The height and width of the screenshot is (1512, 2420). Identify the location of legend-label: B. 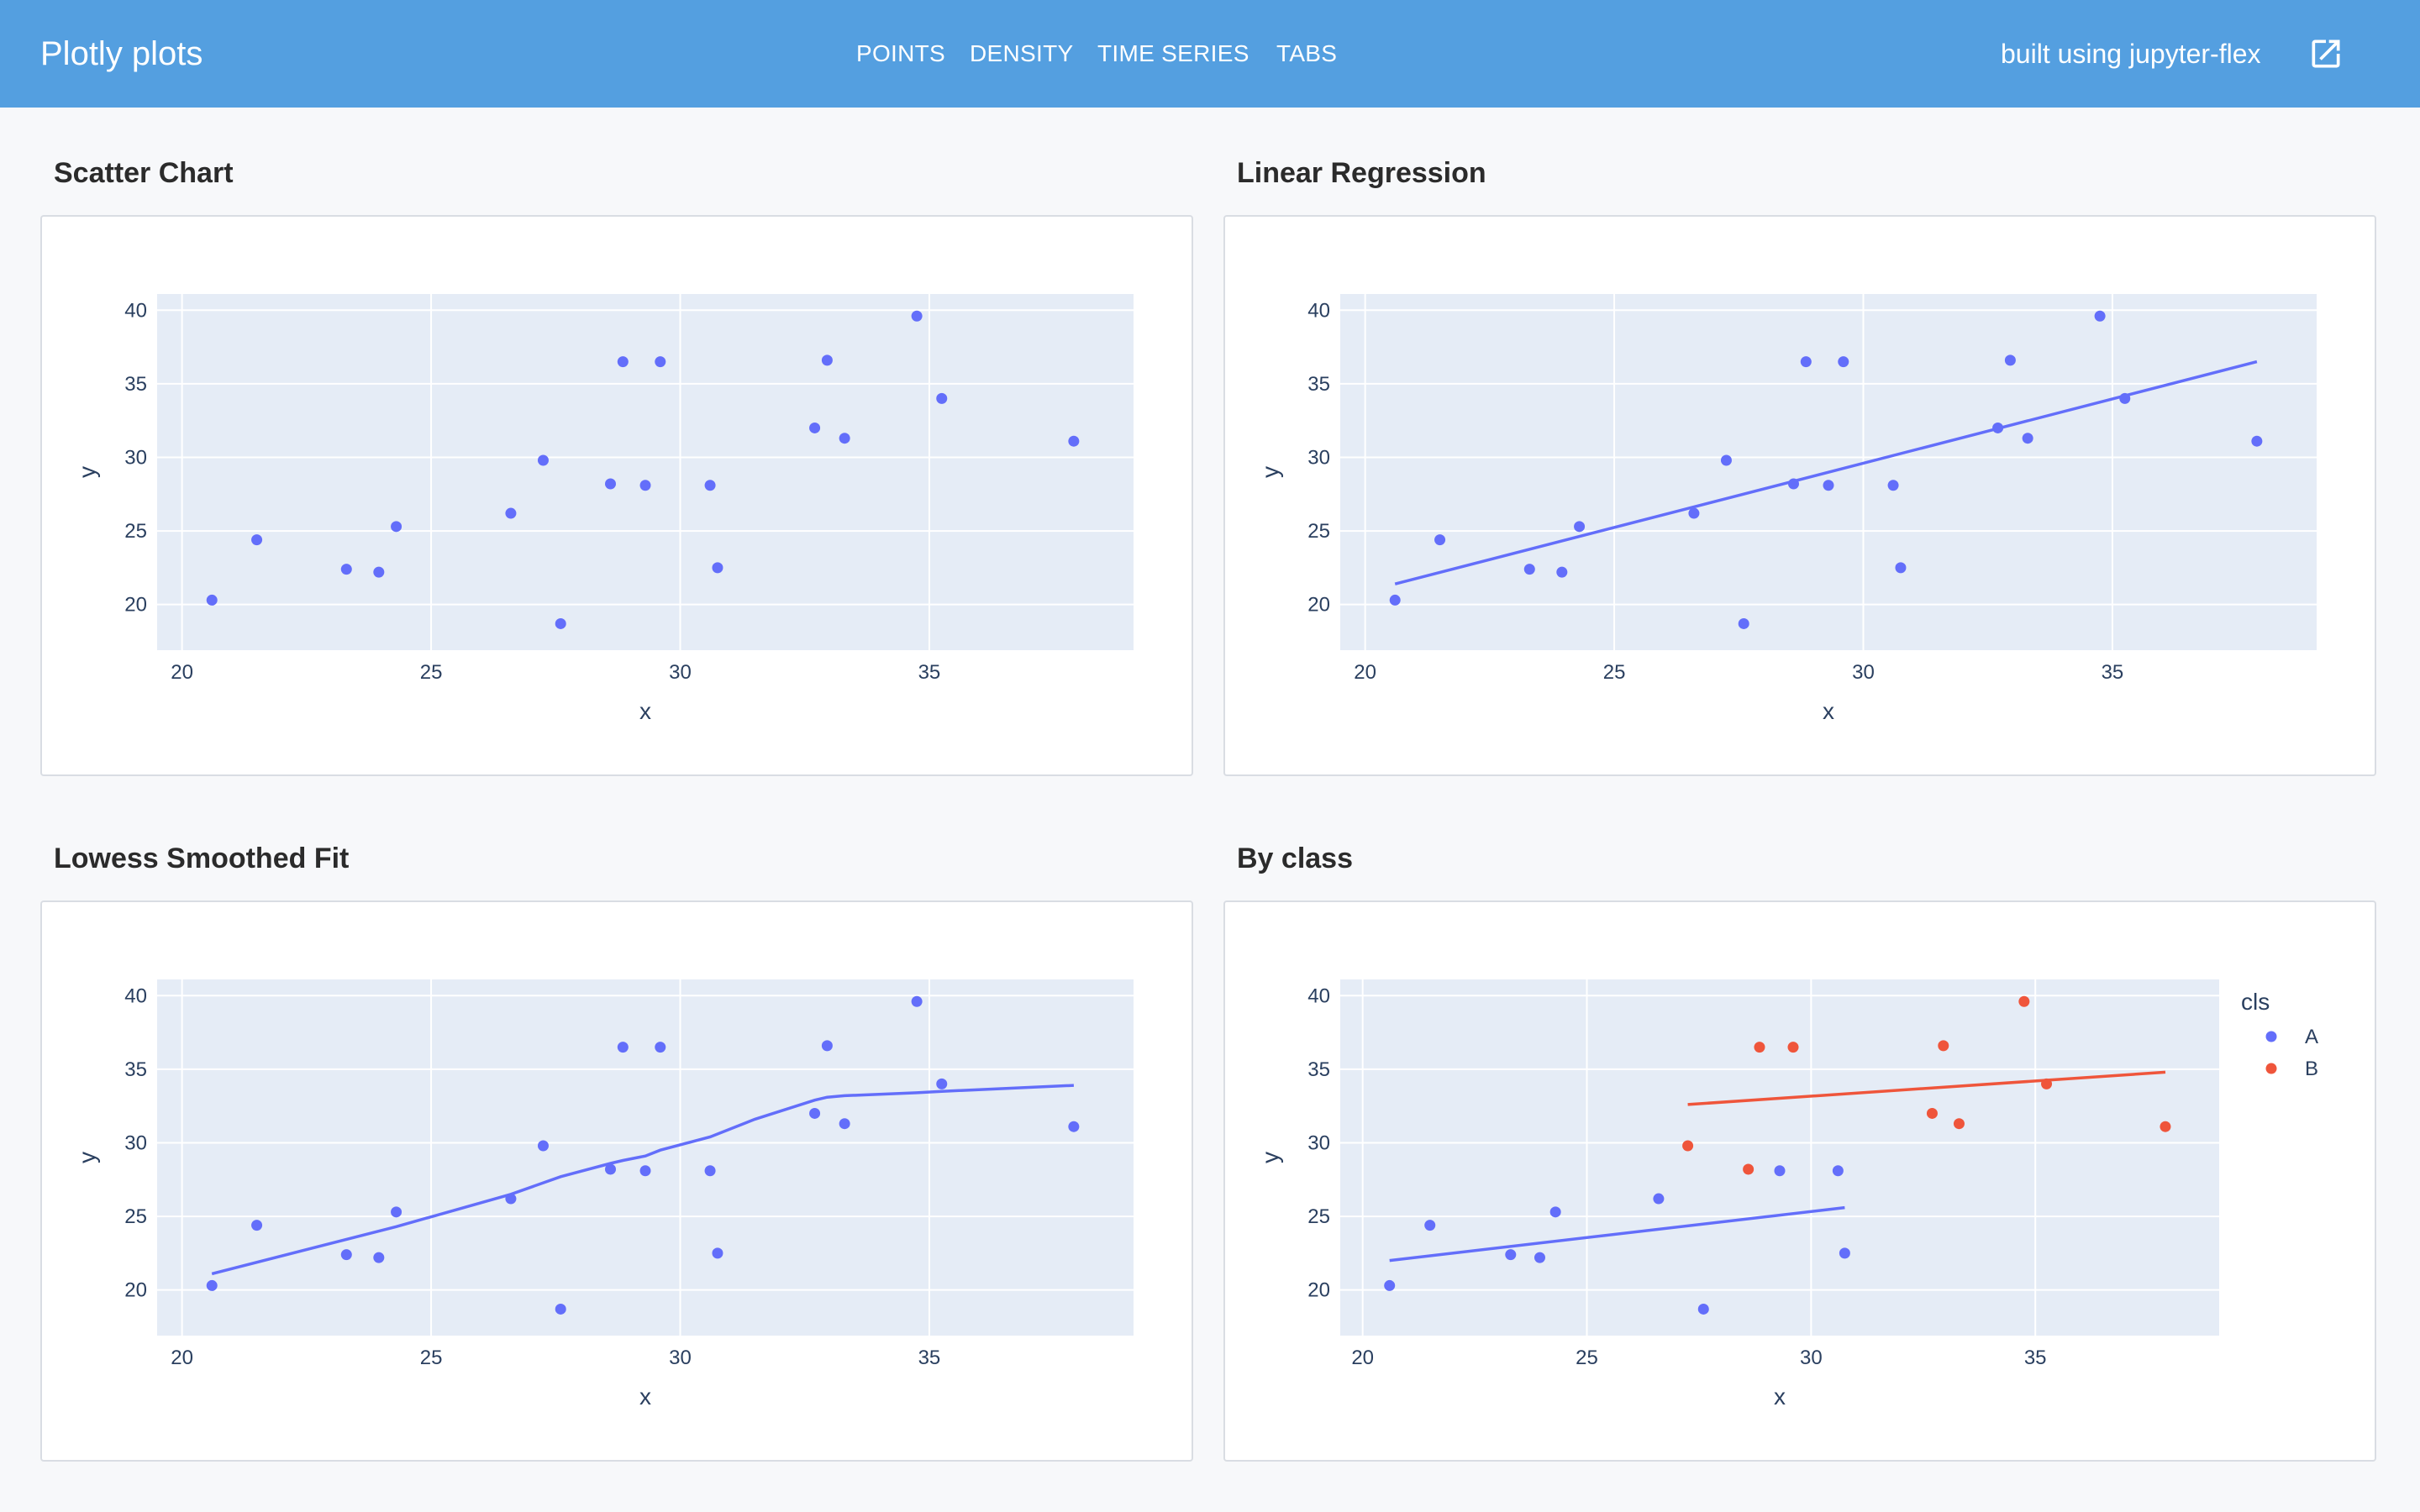
(2311, 1069).